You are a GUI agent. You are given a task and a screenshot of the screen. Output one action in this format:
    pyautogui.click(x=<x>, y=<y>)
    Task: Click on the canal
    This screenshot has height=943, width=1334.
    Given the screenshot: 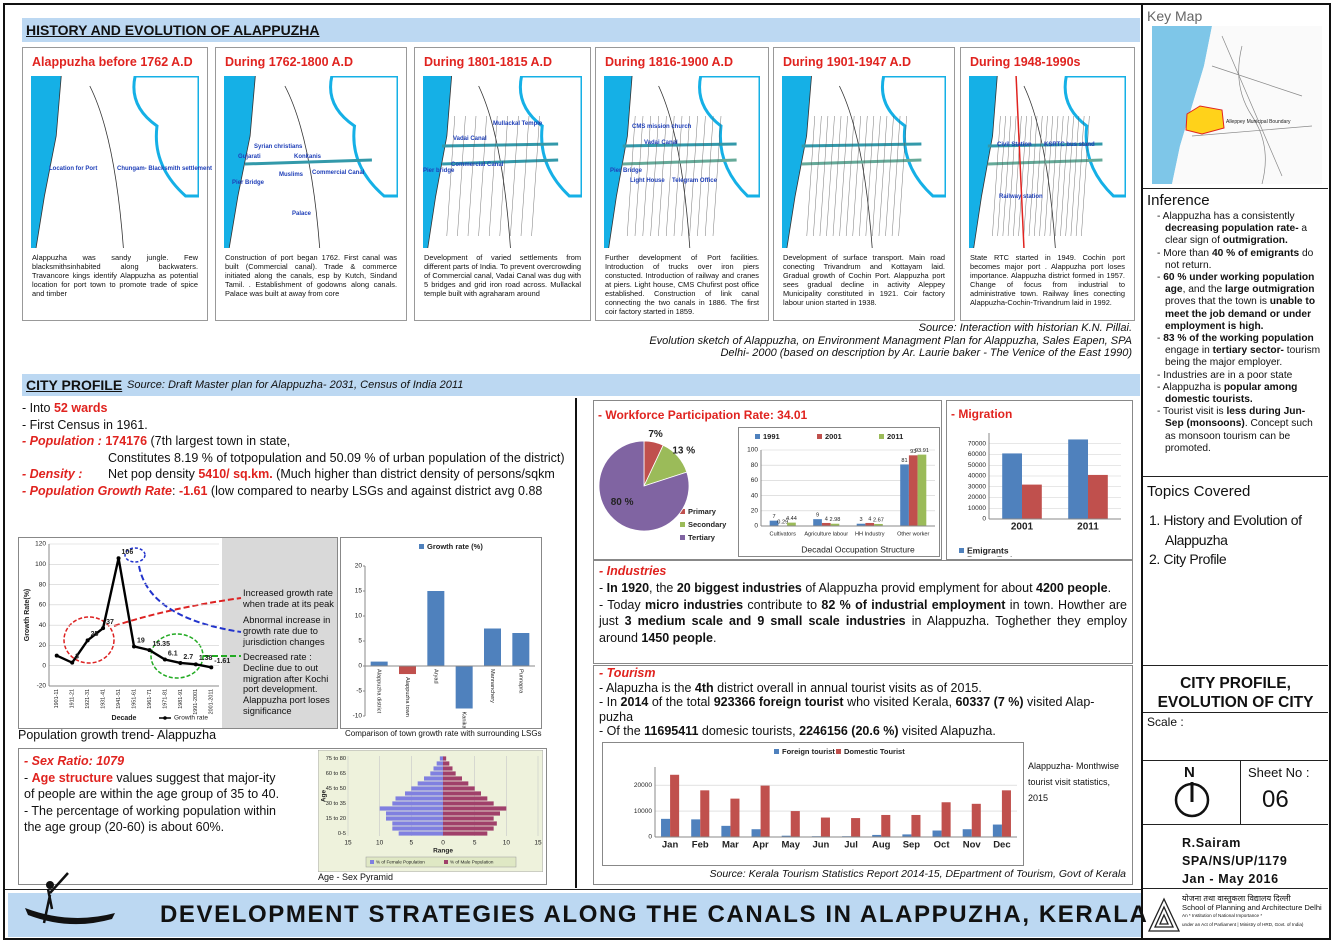 What is the action you would take?
    pyautogui.click(x=500, y=162)
    